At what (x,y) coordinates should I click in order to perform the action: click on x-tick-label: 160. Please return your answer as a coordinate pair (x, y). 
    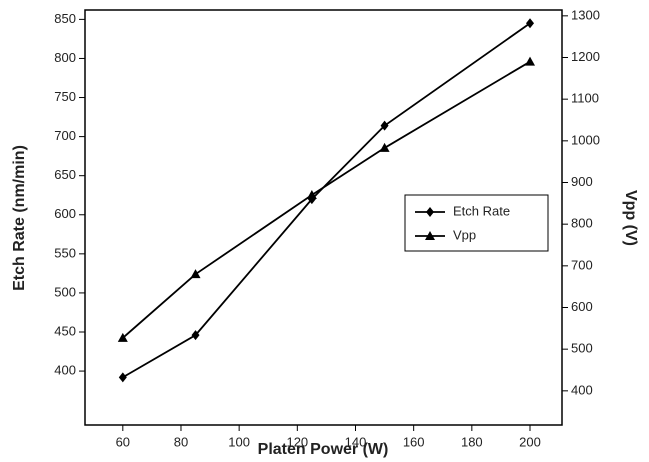
    Looking at the image, I should click on (414, 441).